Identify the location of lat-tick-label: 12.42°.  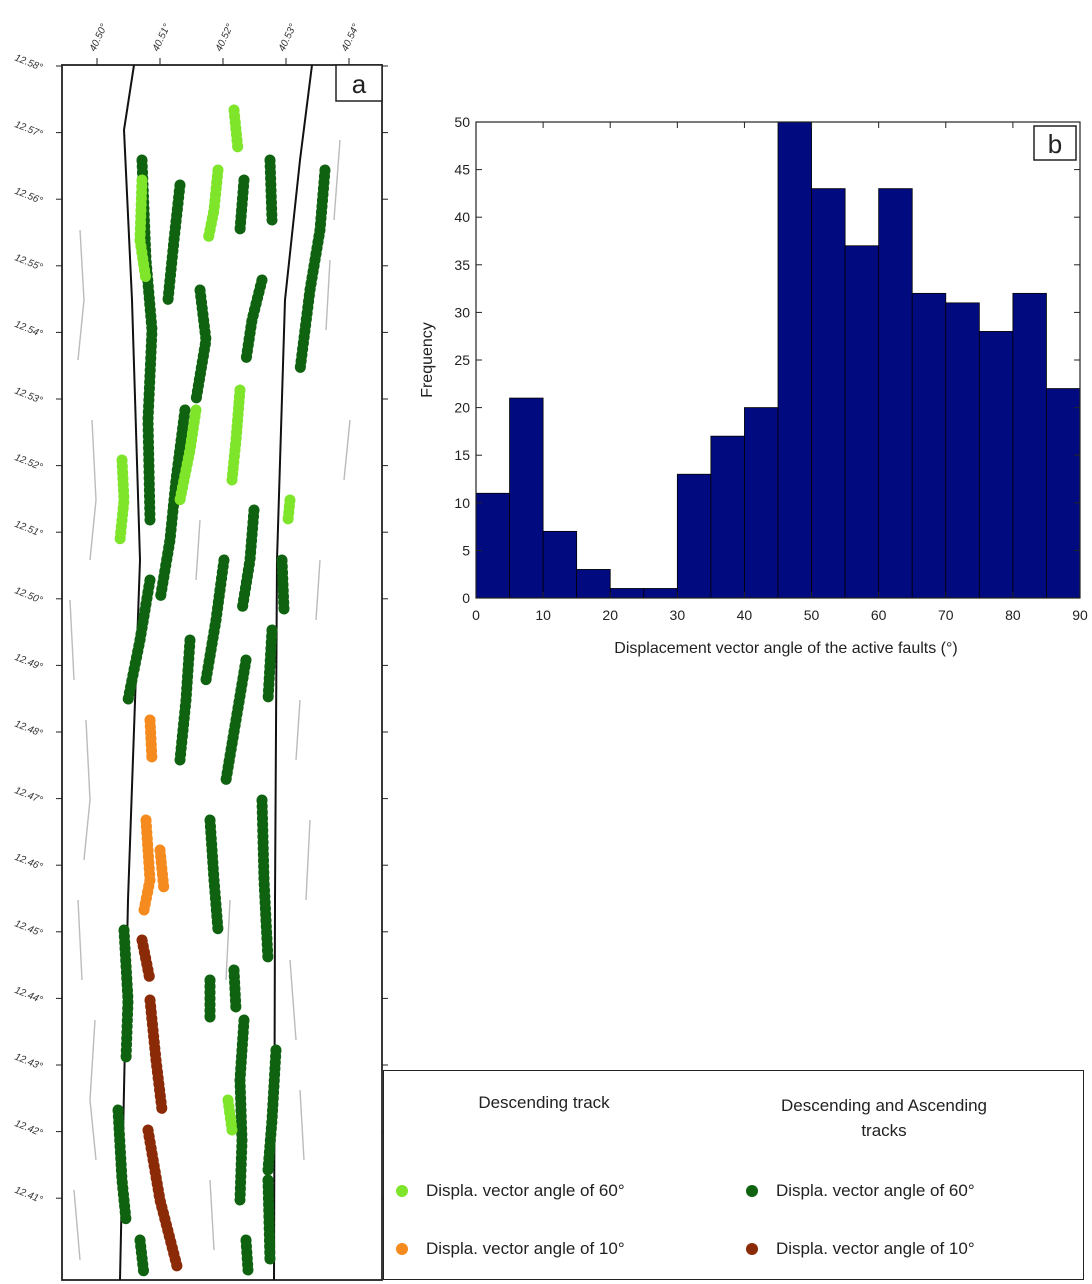
(28, 1128).